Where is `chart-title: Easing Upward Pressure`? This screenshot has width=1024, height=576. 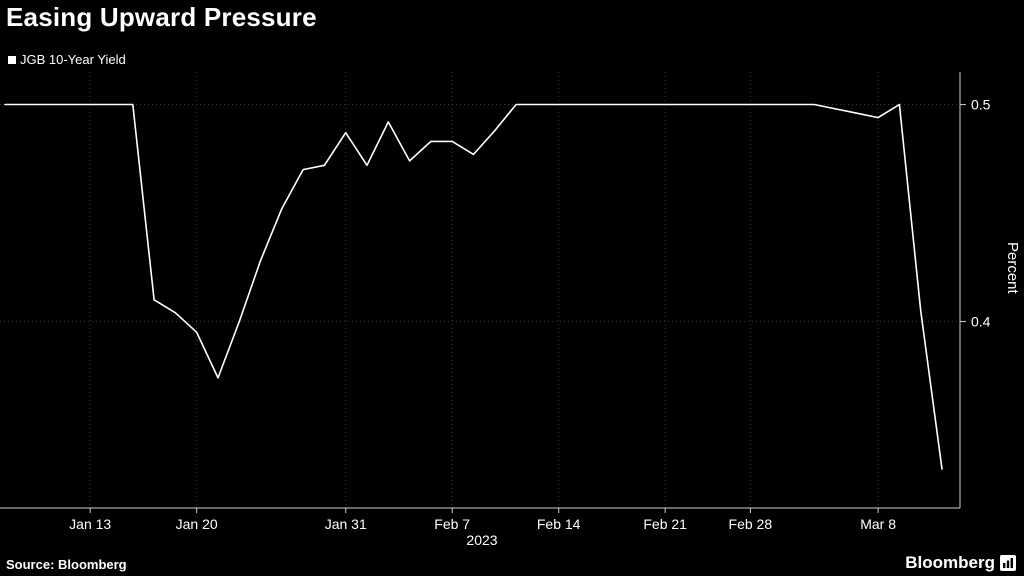
chart-title: Easing Upward Pressure is located at coordinates (161, 17).